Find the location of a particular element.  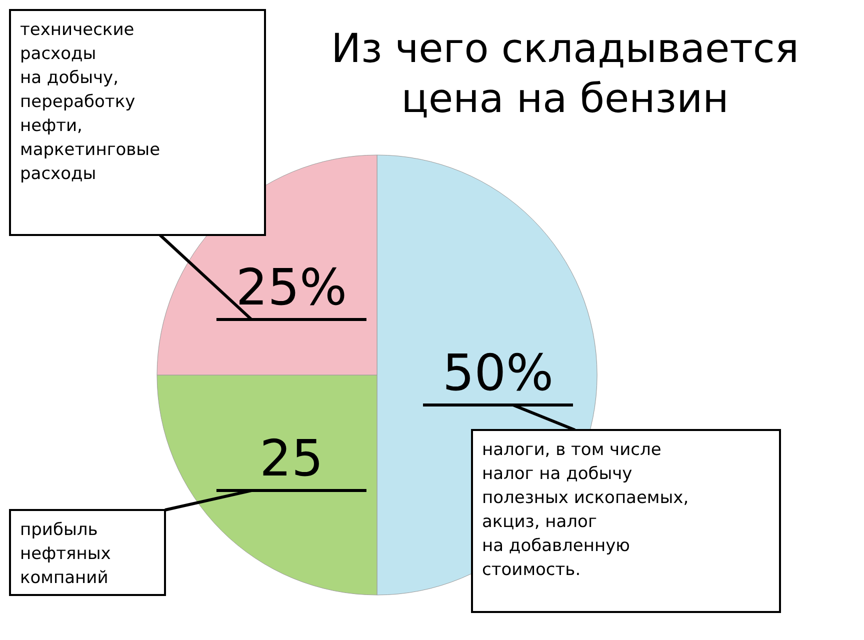

slice-label: прибыль нефтяных компаний is located at coordinates (65, 554).